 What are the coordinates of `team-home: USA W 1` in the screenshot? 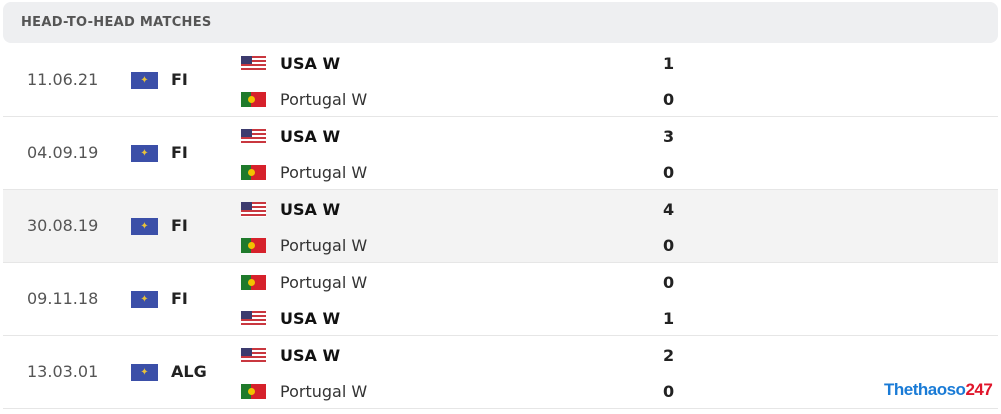 It's located at (591, 63).